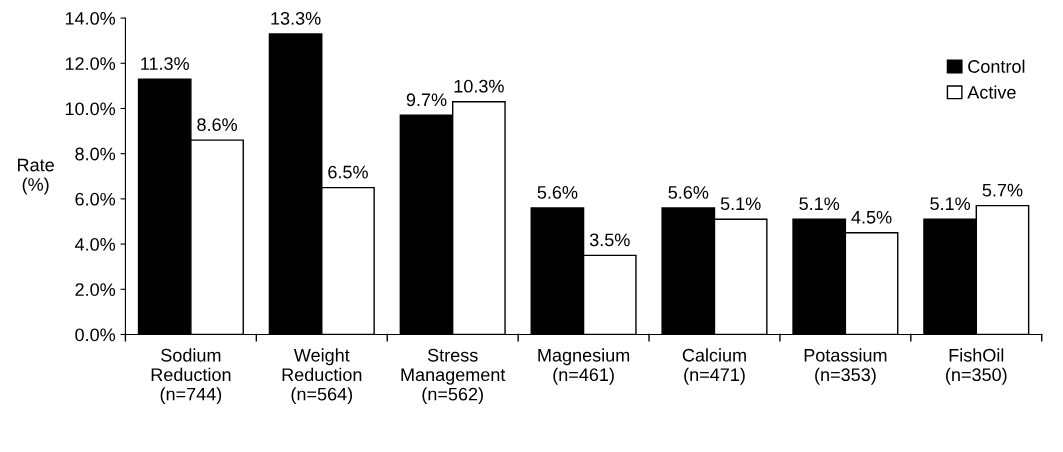 The width and height of the screenshot is (1063, 452). Describe the element at coordinates (479, 86) in the screenshot. I see `data-label: 10.3%` at that location.